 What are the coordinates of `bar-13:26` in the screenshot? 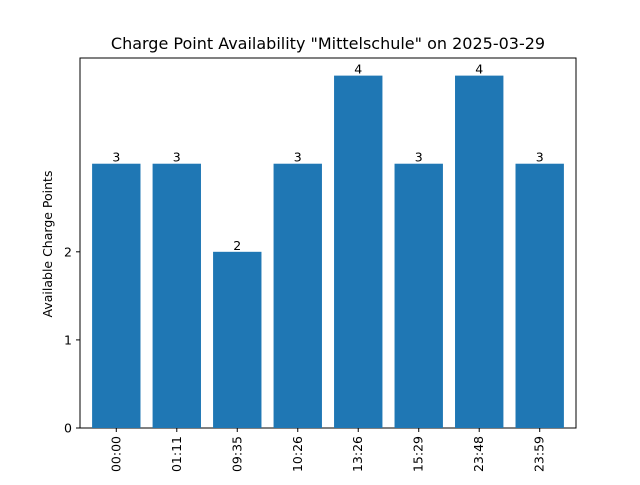 It's located at (358, 251).